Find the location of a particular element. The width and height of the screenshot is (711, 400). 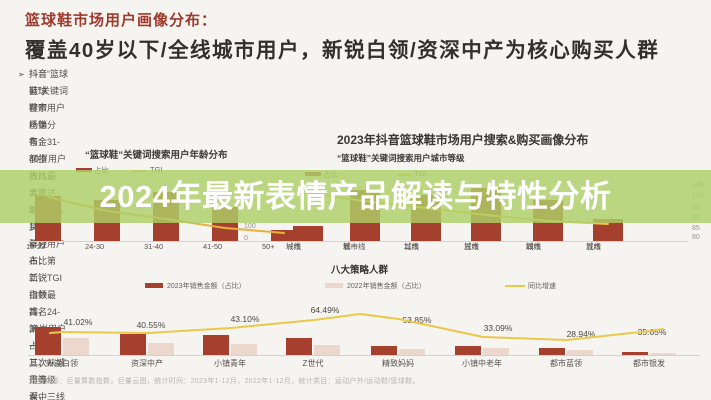

crowds-legend-2022-label: 2022年销售金额（占比） is located at coordinates (386, 286).